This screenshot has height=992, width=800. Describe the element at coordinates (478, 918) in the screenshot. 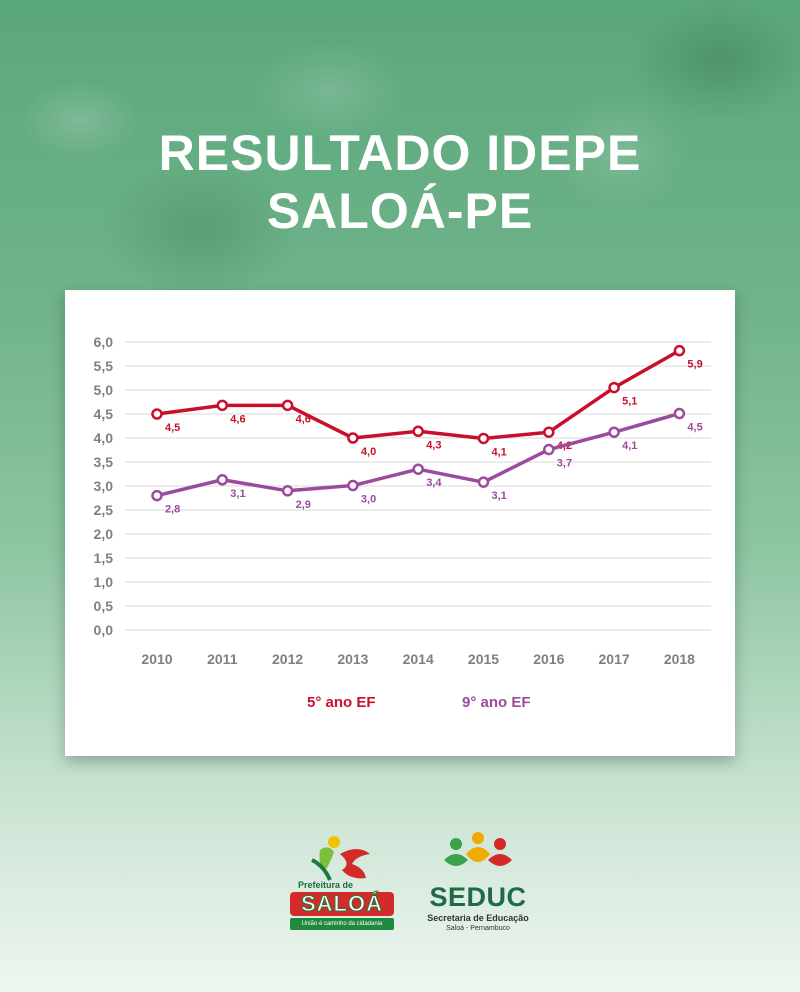

I see `seduc-subtitle: Secretaria de Educação` at that location.